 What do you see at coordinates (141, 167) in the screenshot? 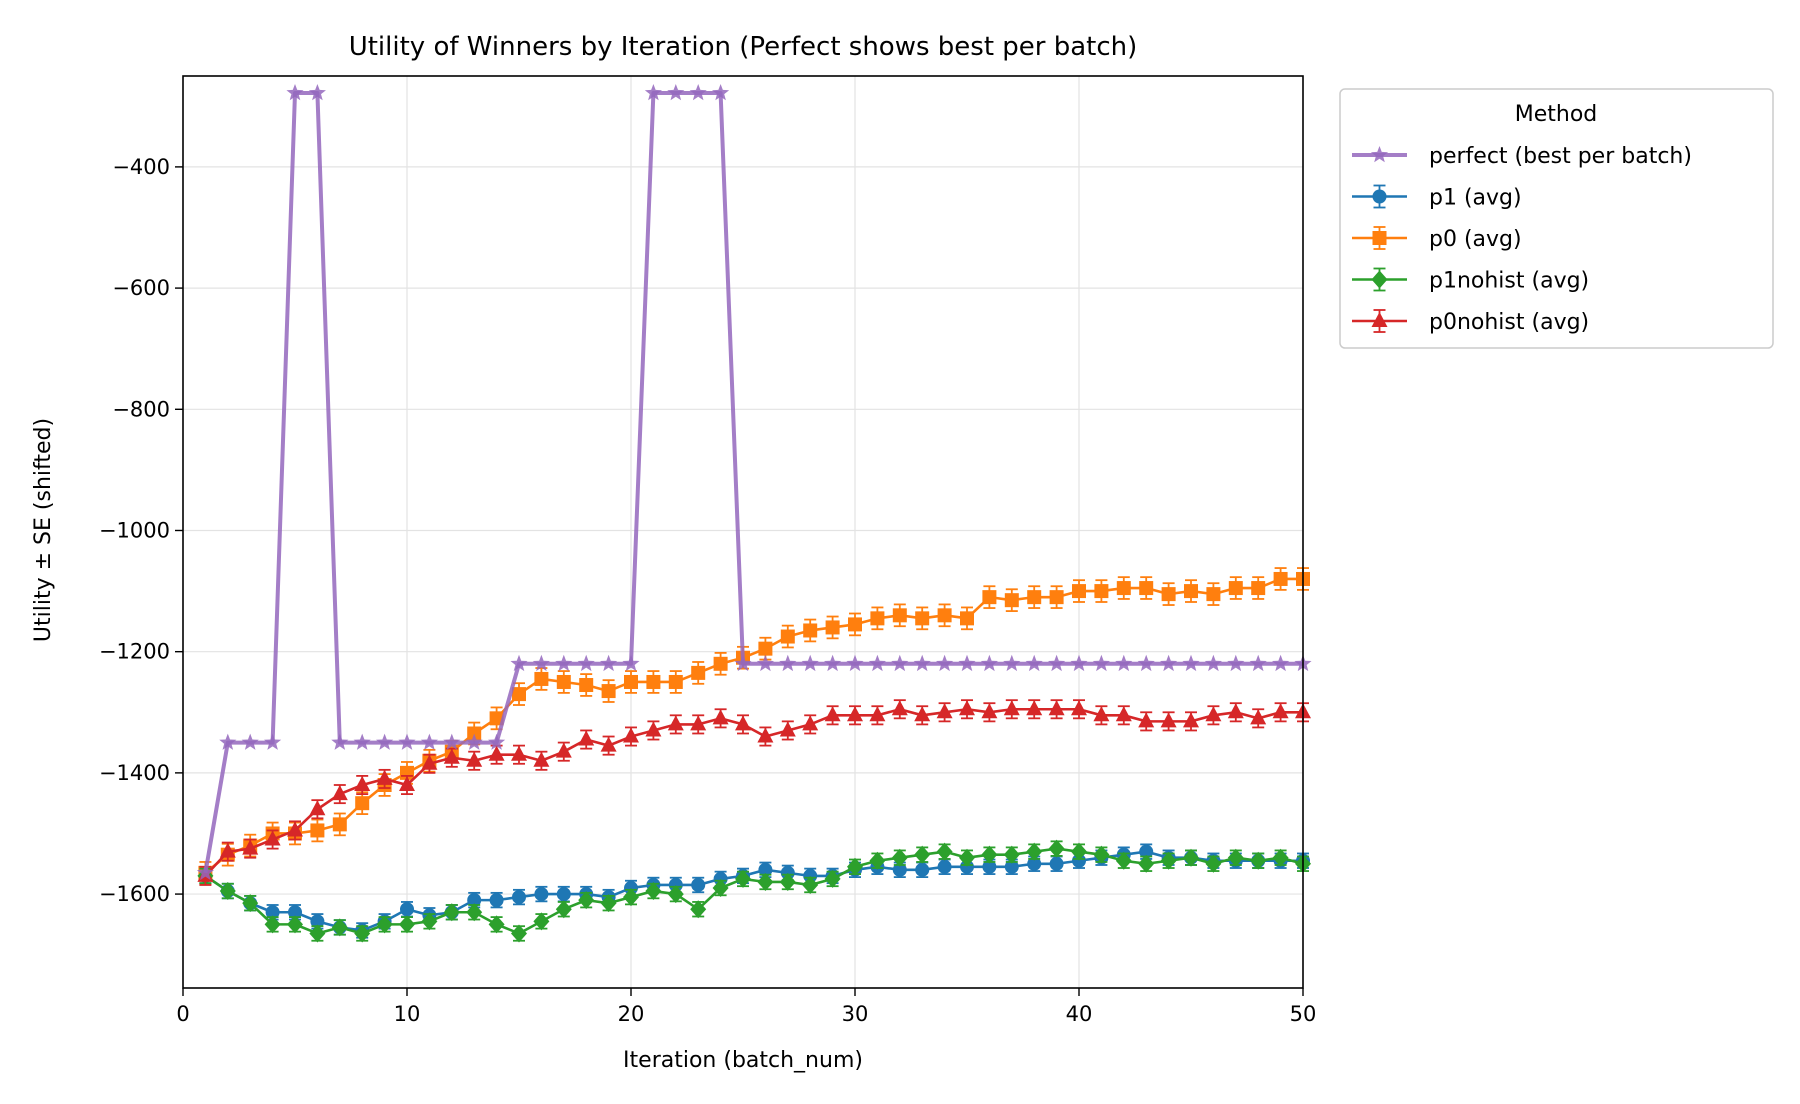
I see `y-tick-label: −400` at bounding box center [141, 167].